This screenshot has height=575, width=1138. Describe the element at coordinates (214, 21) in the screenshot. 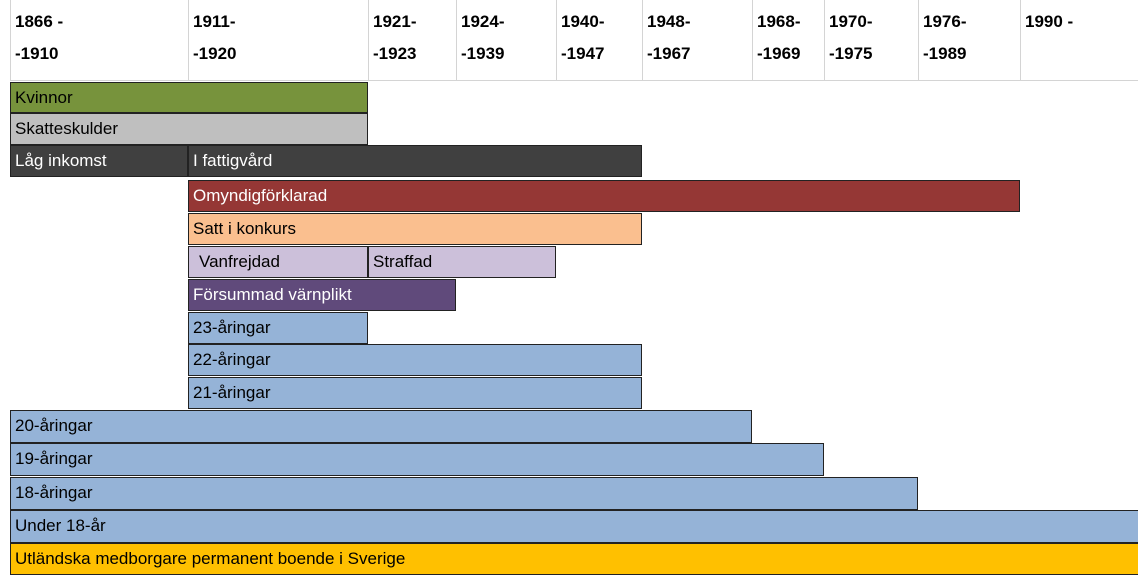

I see `header-text: 1911-` at that location.